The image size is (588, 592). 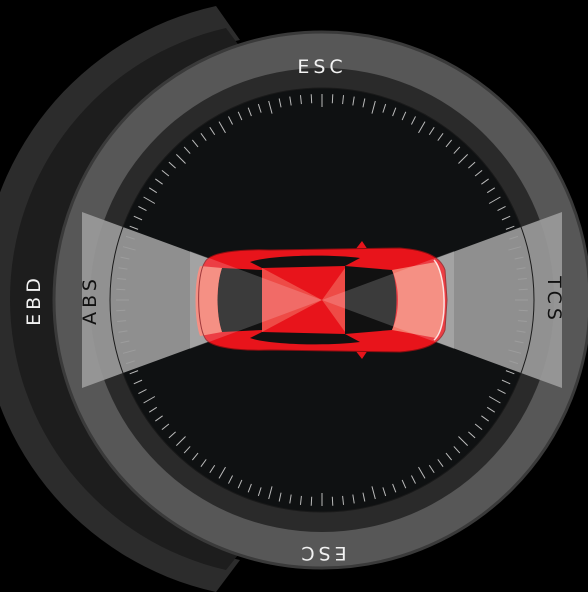 What do you see at coordinates (333, 300) in the screenshot?
I see `car-roof-shade-front` at bounding box center [333, 300].